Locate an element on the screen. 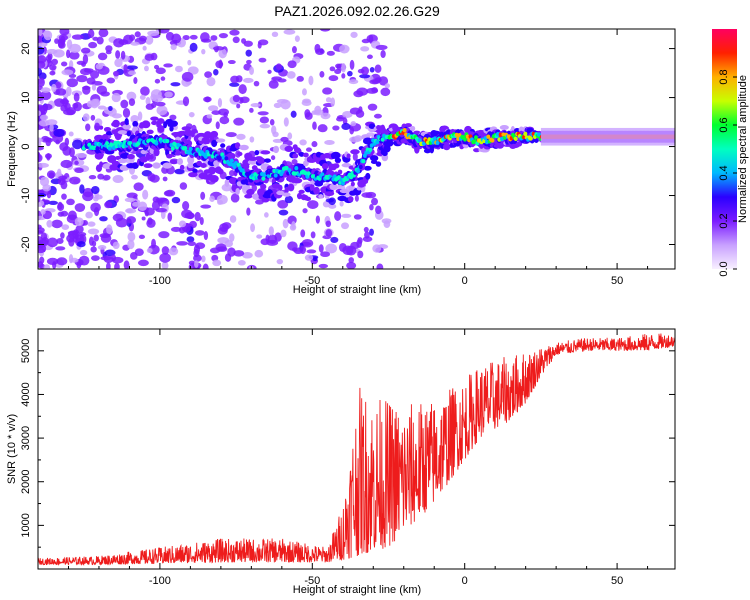  spectrogram-xlabel: Height of straight line (km) is located at coordinates (357, 290).